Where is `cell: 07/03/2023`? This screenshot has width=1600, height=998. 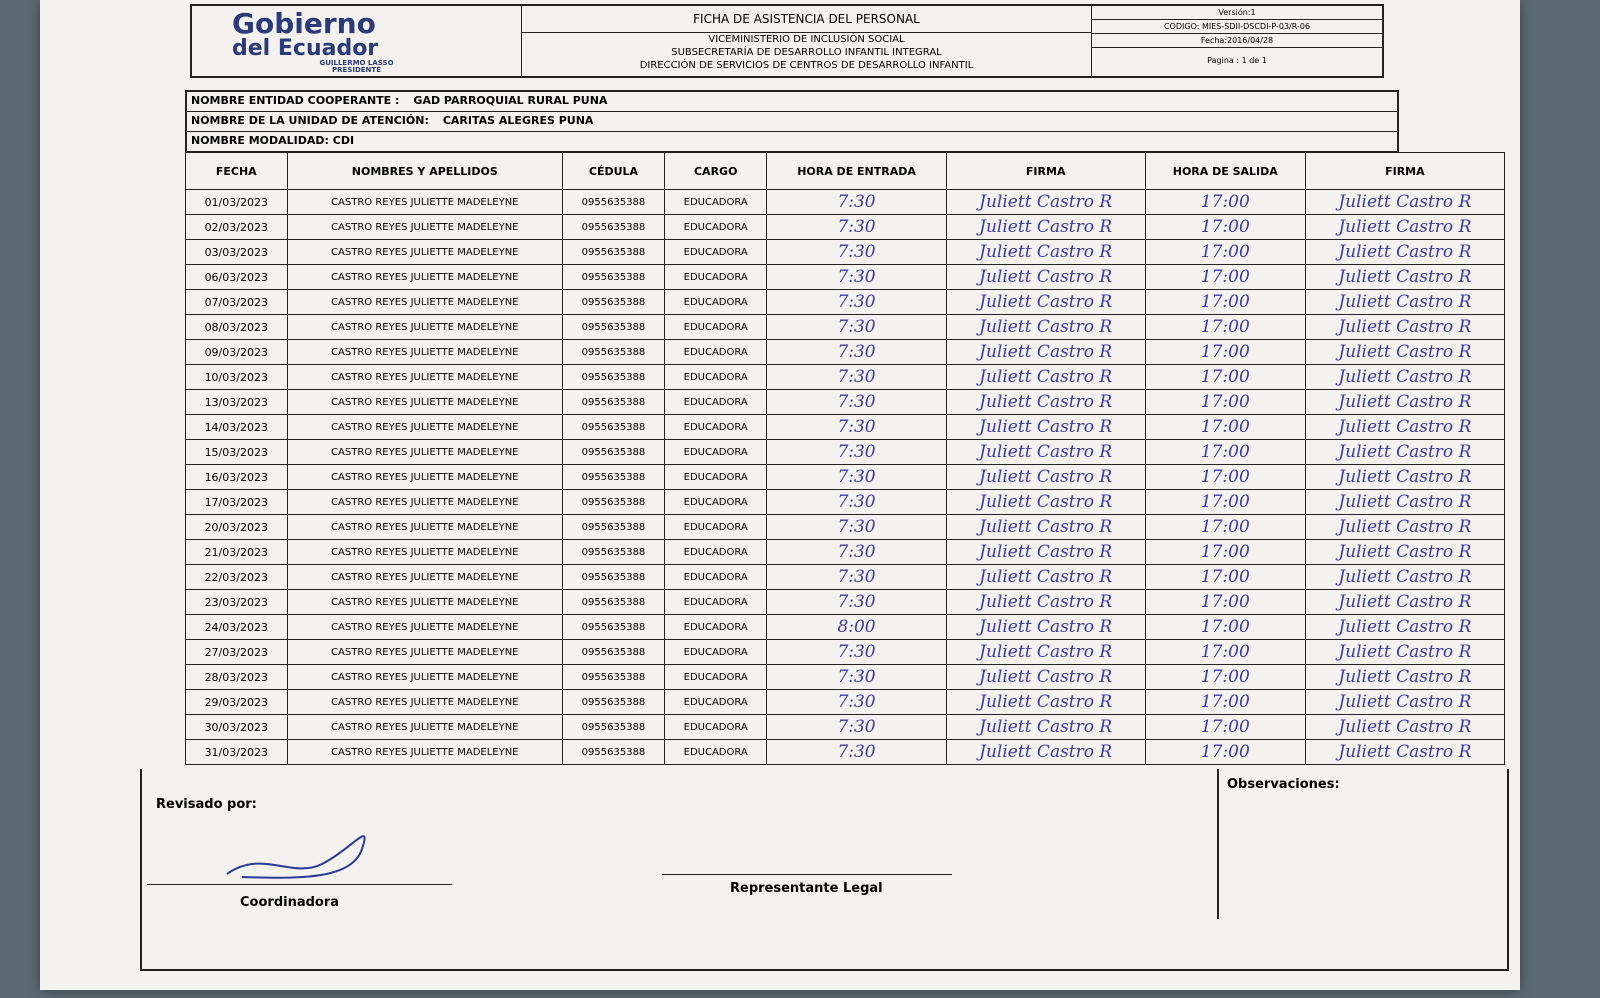 cell: 07/03/2023 is located at coordinates (236, 302).